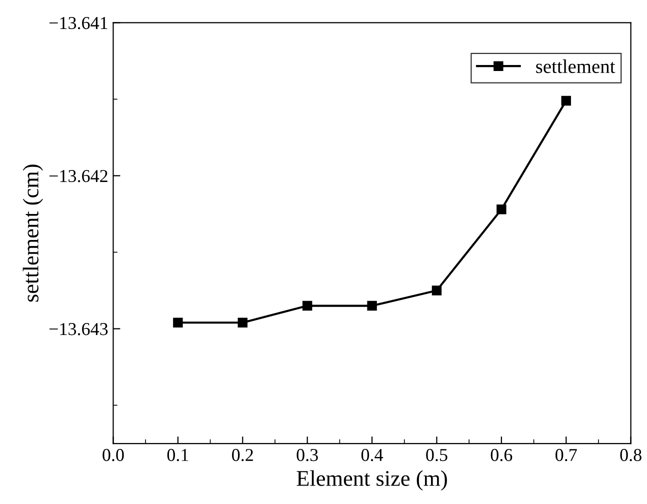  Describe the element at coordinates (566, 455) in the screenshot. I see `x-tick-label: 0.7` at that location.